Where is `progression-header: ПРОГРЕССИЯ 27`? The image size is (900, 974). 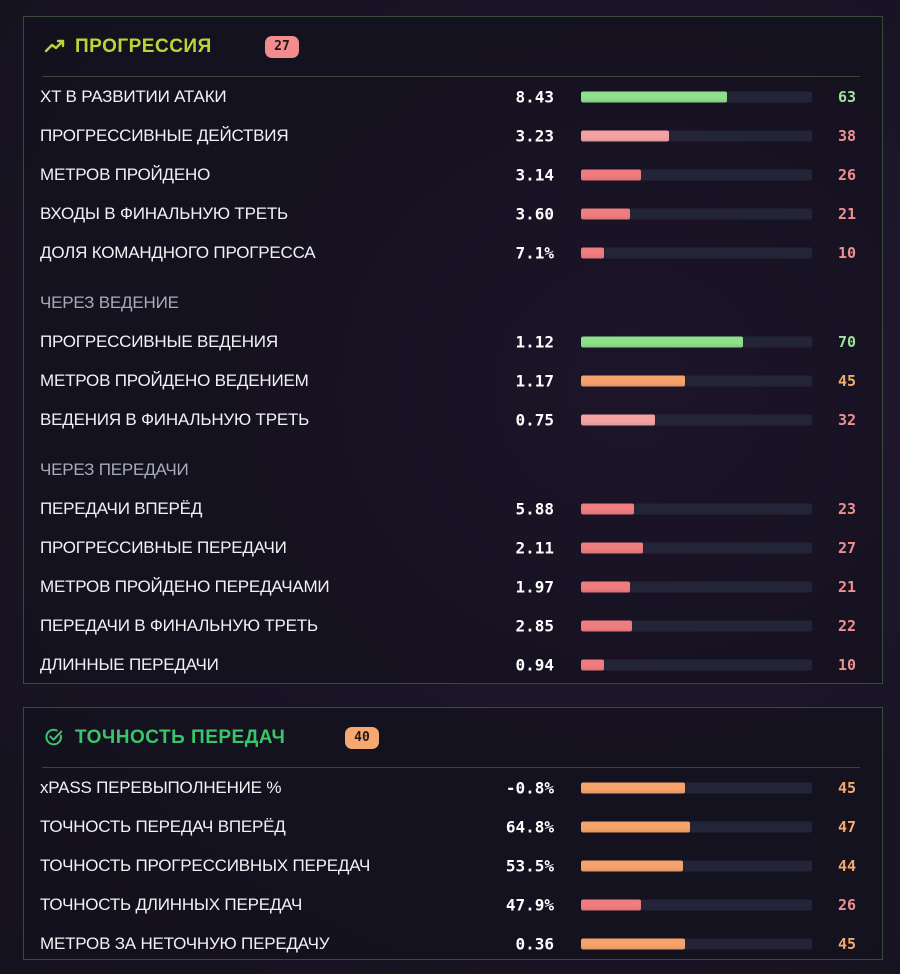
progression-header: ПРОГРЕССИЯ 27 is located at coordinates (451, 47).